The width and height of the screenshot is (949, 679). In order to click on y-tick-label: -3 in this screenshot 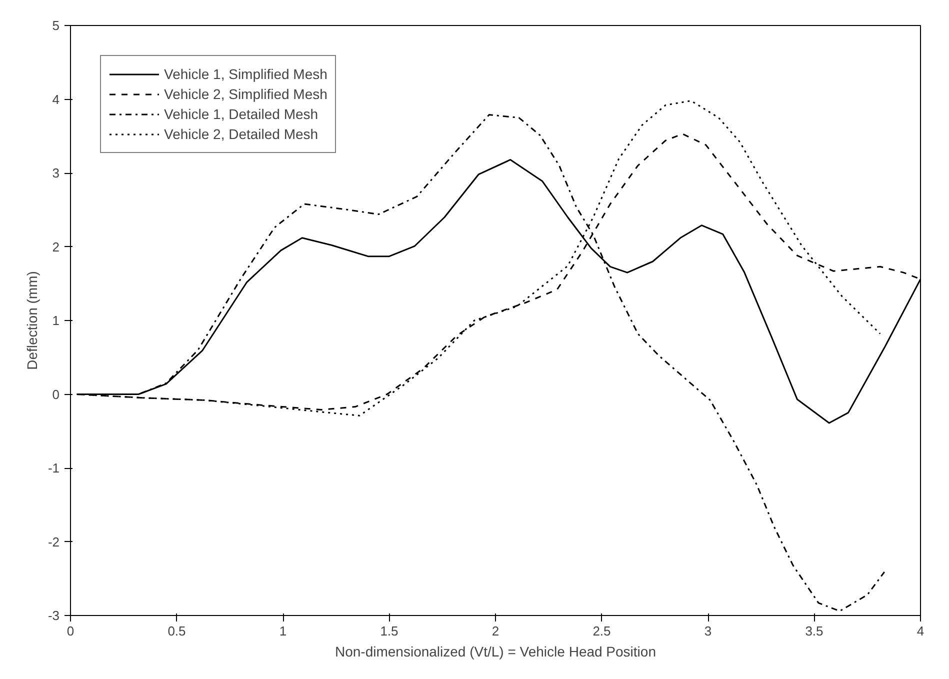, I will do `click(54, 615)`.